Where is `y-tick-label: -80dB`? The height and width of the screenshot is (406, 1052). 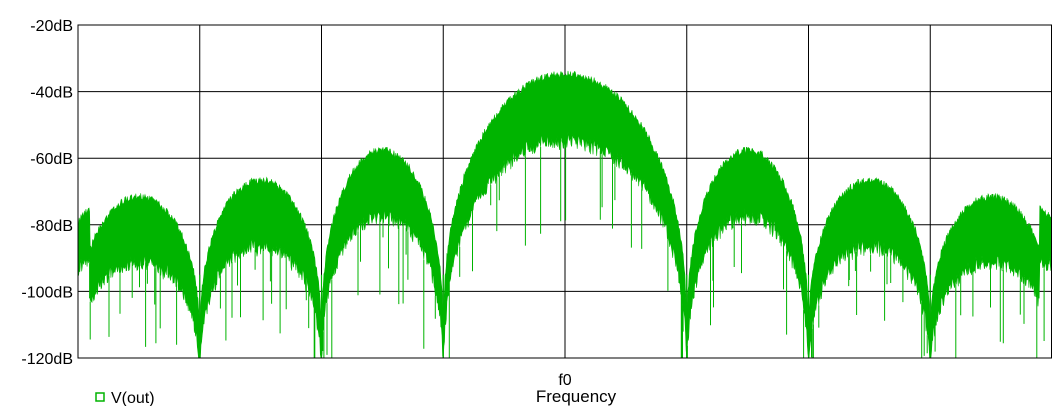 y-tick-label: -80dB is located at coordinates (51, 226).